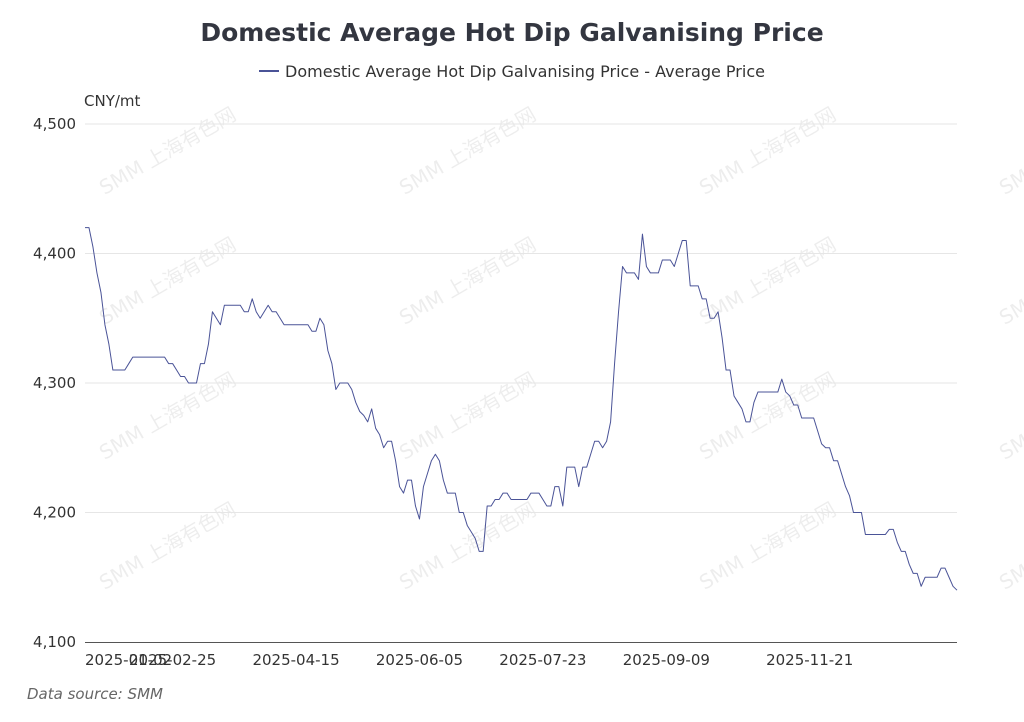 This screenshot has height=722, width=1024. What do you see at coordinates (128, 660) in the screenshot?
I see `x-tick-label: 2025-01-02` at bounding box center [128, 660].